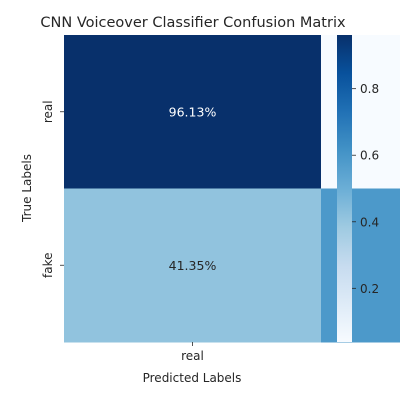  I want to click on colorbar-tick-label: 0.4, so click(369, 222).